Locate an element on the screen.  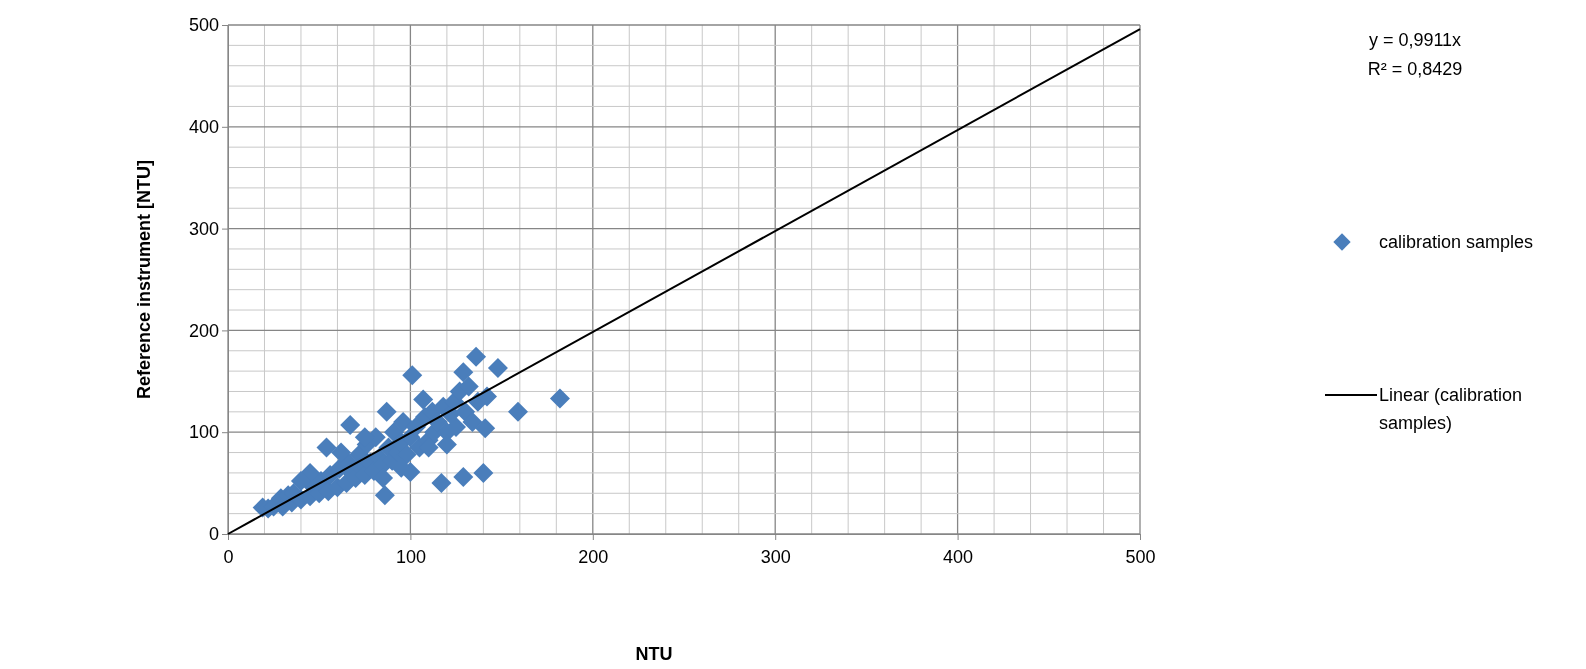
x-tick-label: 0 is located at coordinates (228, 556).